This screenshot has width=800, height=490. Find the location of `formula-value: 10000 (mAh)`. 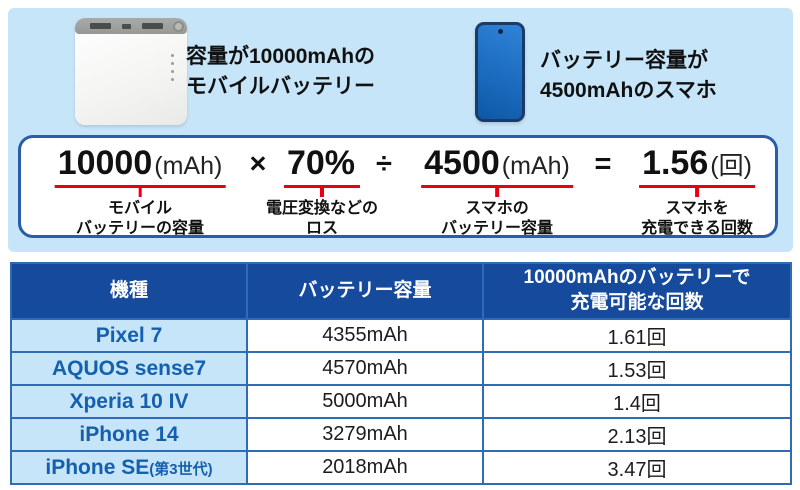

formula-value: 10000 (mAh) is located at coordinates (140, 166).